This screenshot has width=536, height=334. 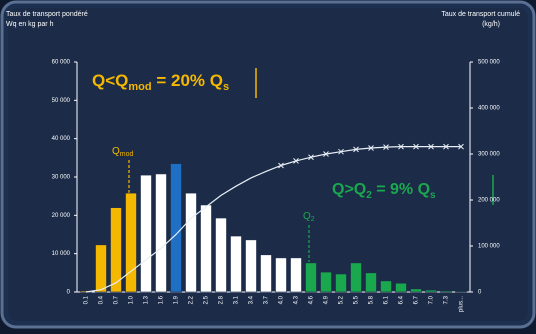 What do you see at coordinates (87, 299) in the screenshot?
I see `x-tick-label: 0.1` at bounding box center [87, 299].